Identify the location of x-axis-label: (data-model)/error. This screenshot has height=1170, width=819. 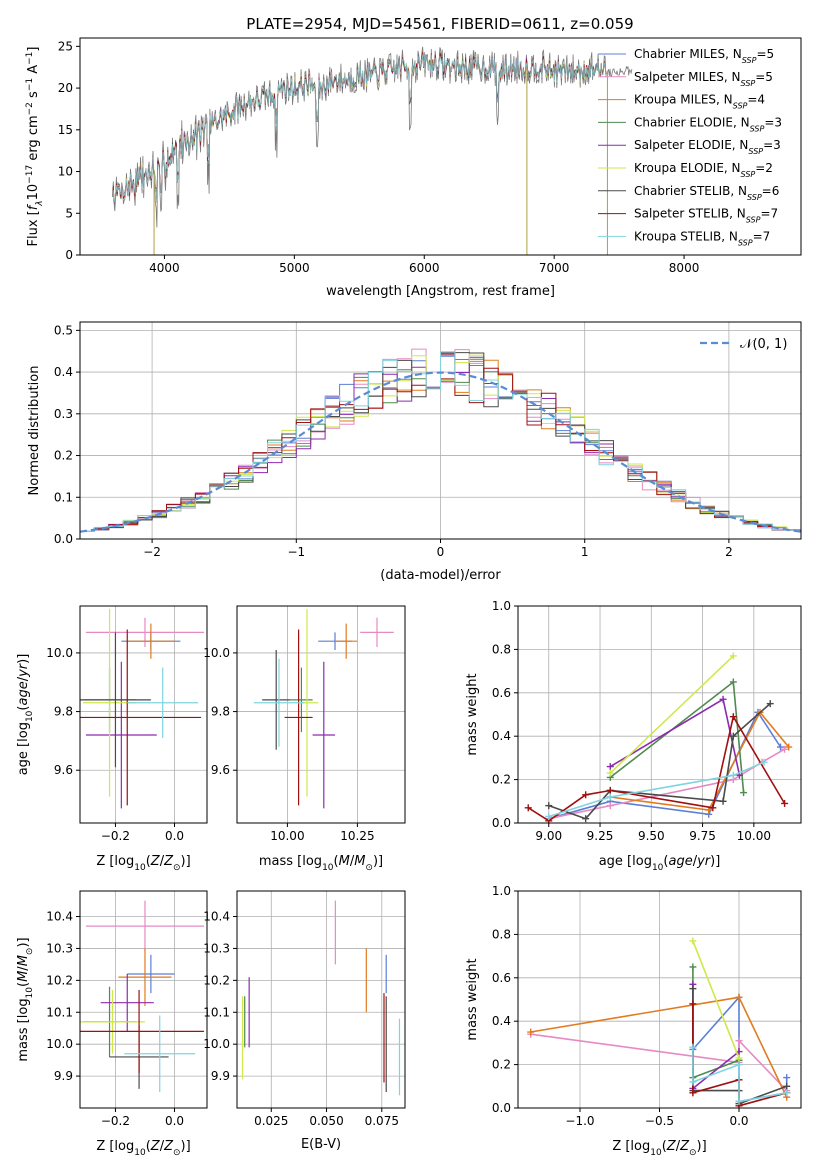
(440, 575).